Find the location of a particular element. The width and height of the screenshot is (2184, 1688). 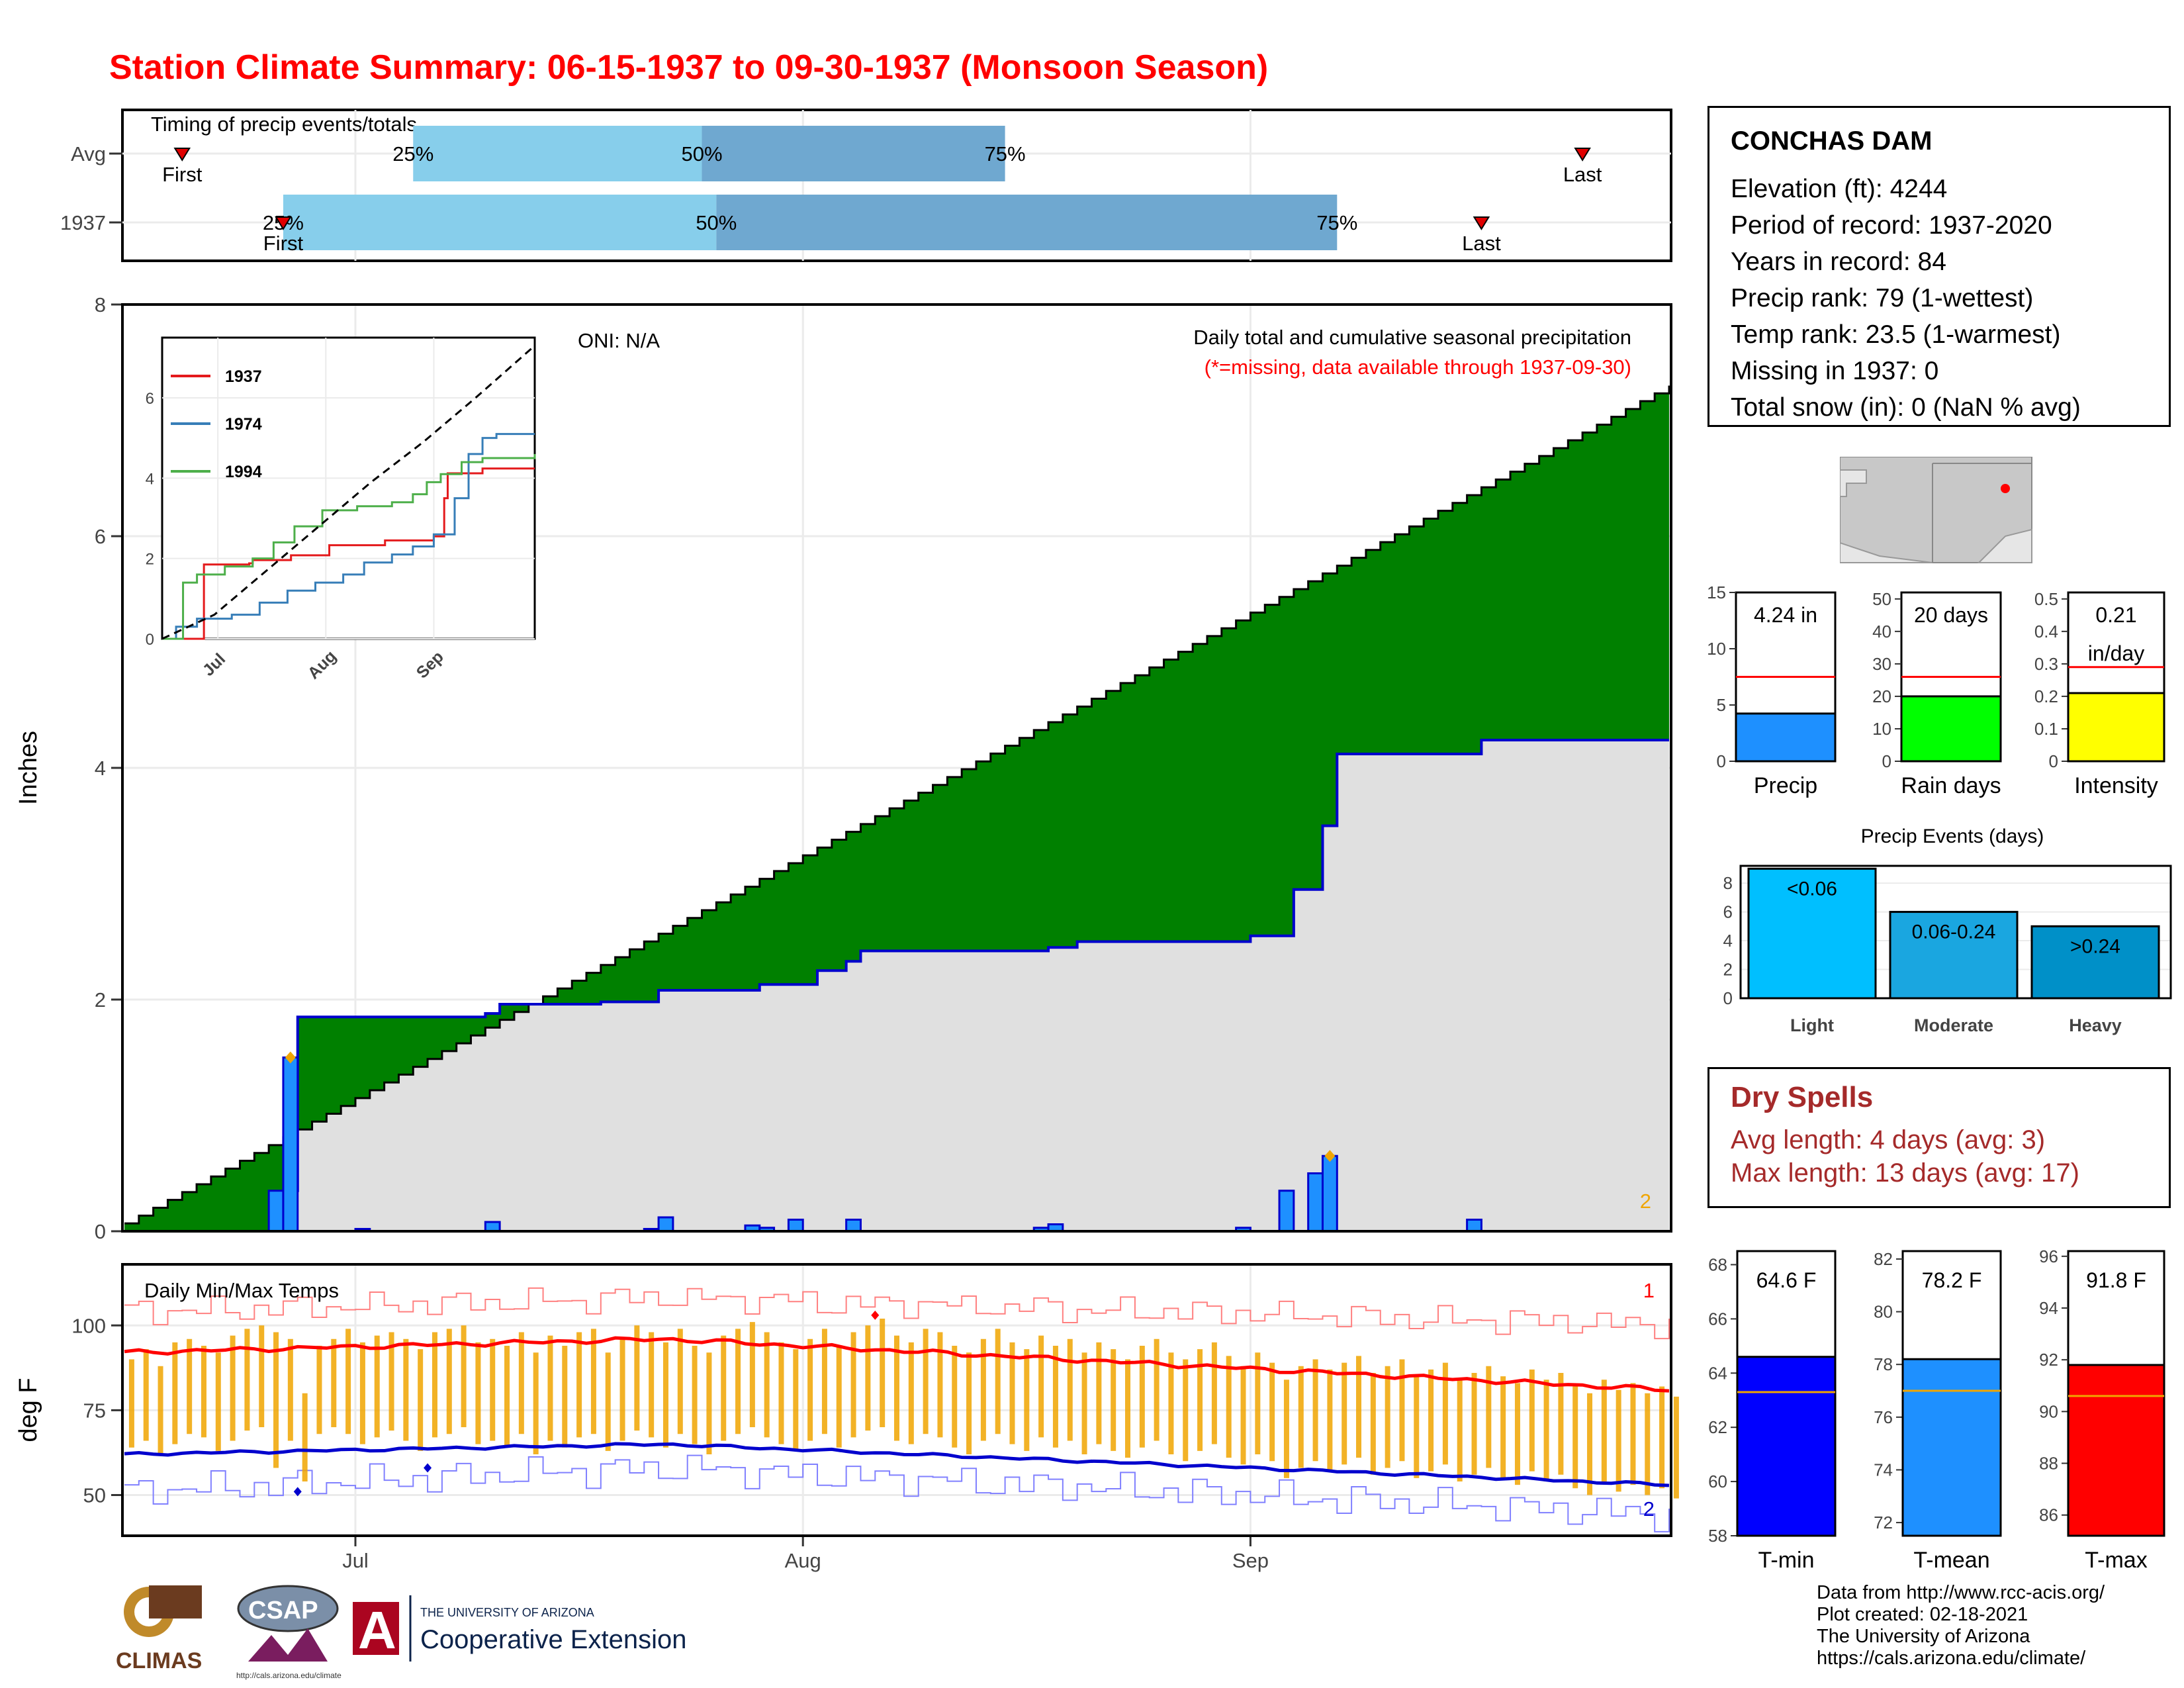

csap-logo: CSAP http://cals.arizona.edu/climate is located at coordinates (288, 1632).